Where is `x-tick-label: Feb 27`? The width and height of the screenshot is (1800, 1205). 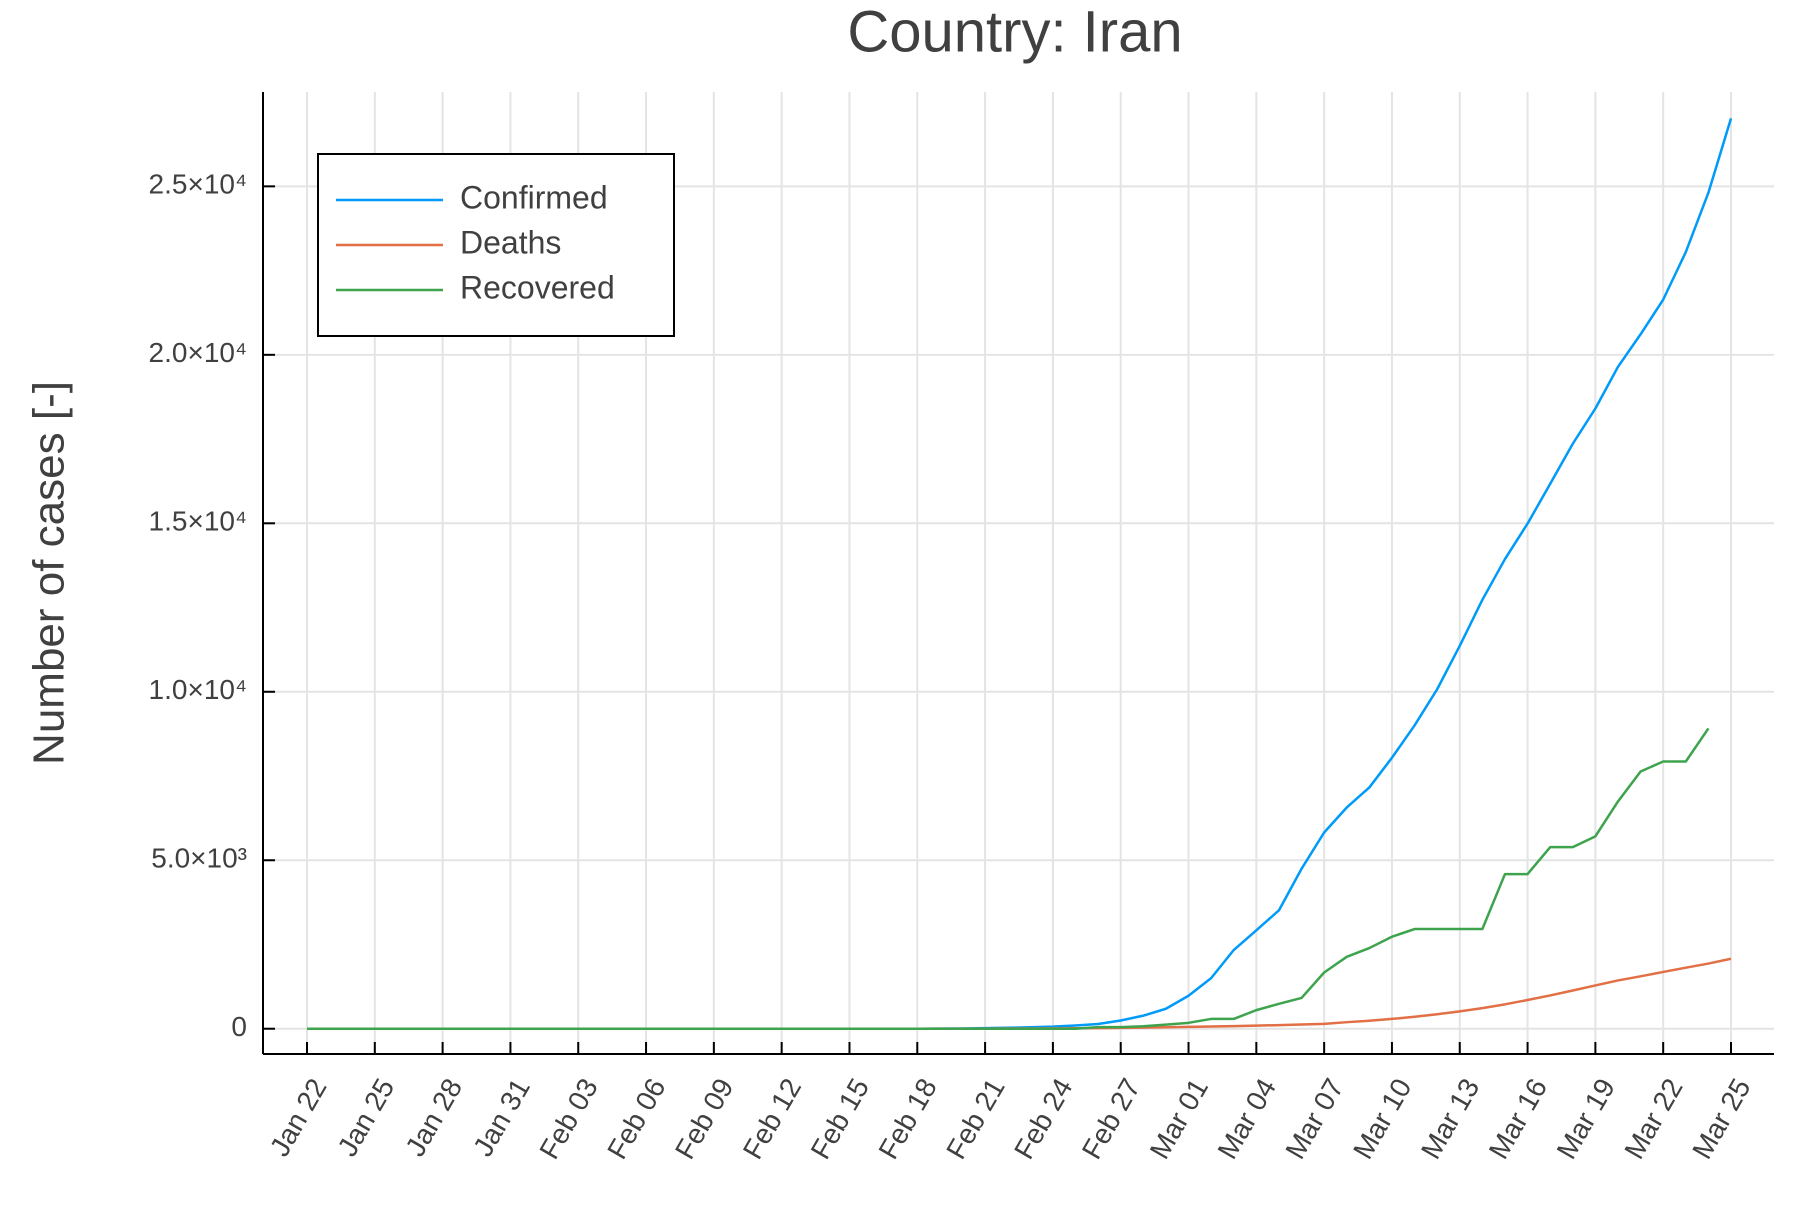
x-tick-label: Feb 27 is located at coordinates (1111, 1118).